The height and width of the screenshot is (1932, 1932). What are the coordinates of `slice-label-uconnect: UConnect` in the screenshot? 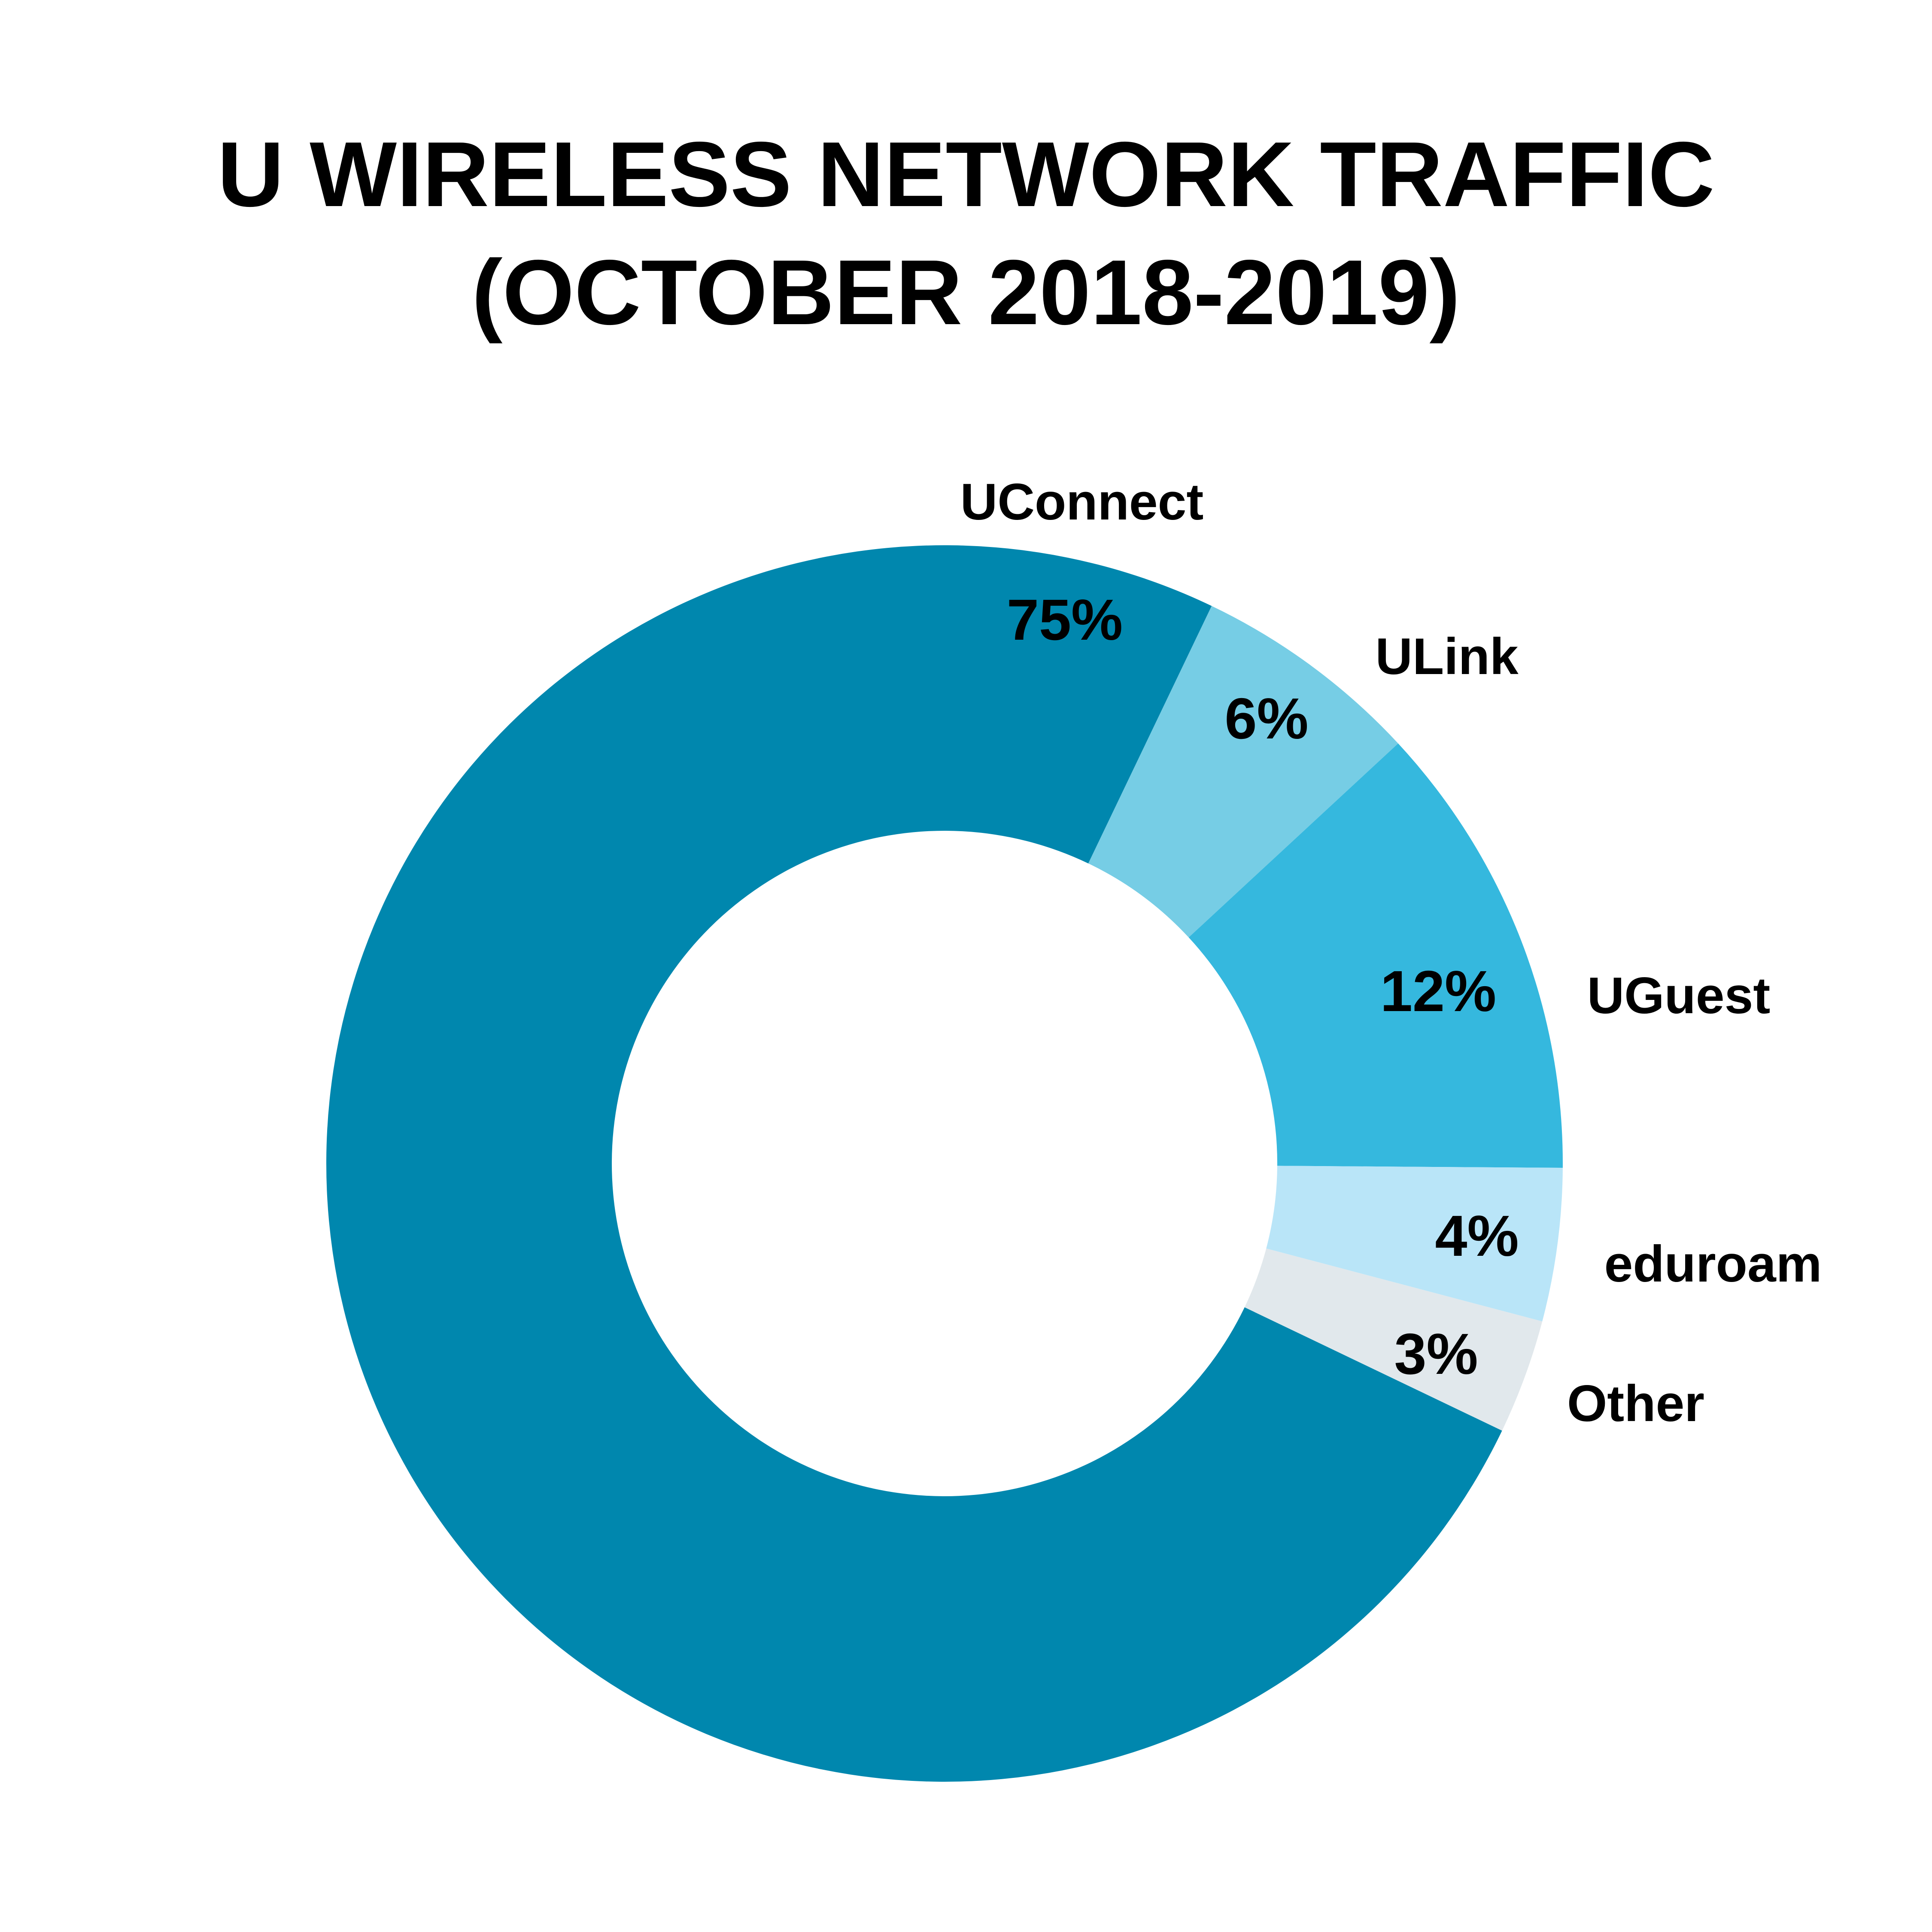 It's located at (1082, 502).